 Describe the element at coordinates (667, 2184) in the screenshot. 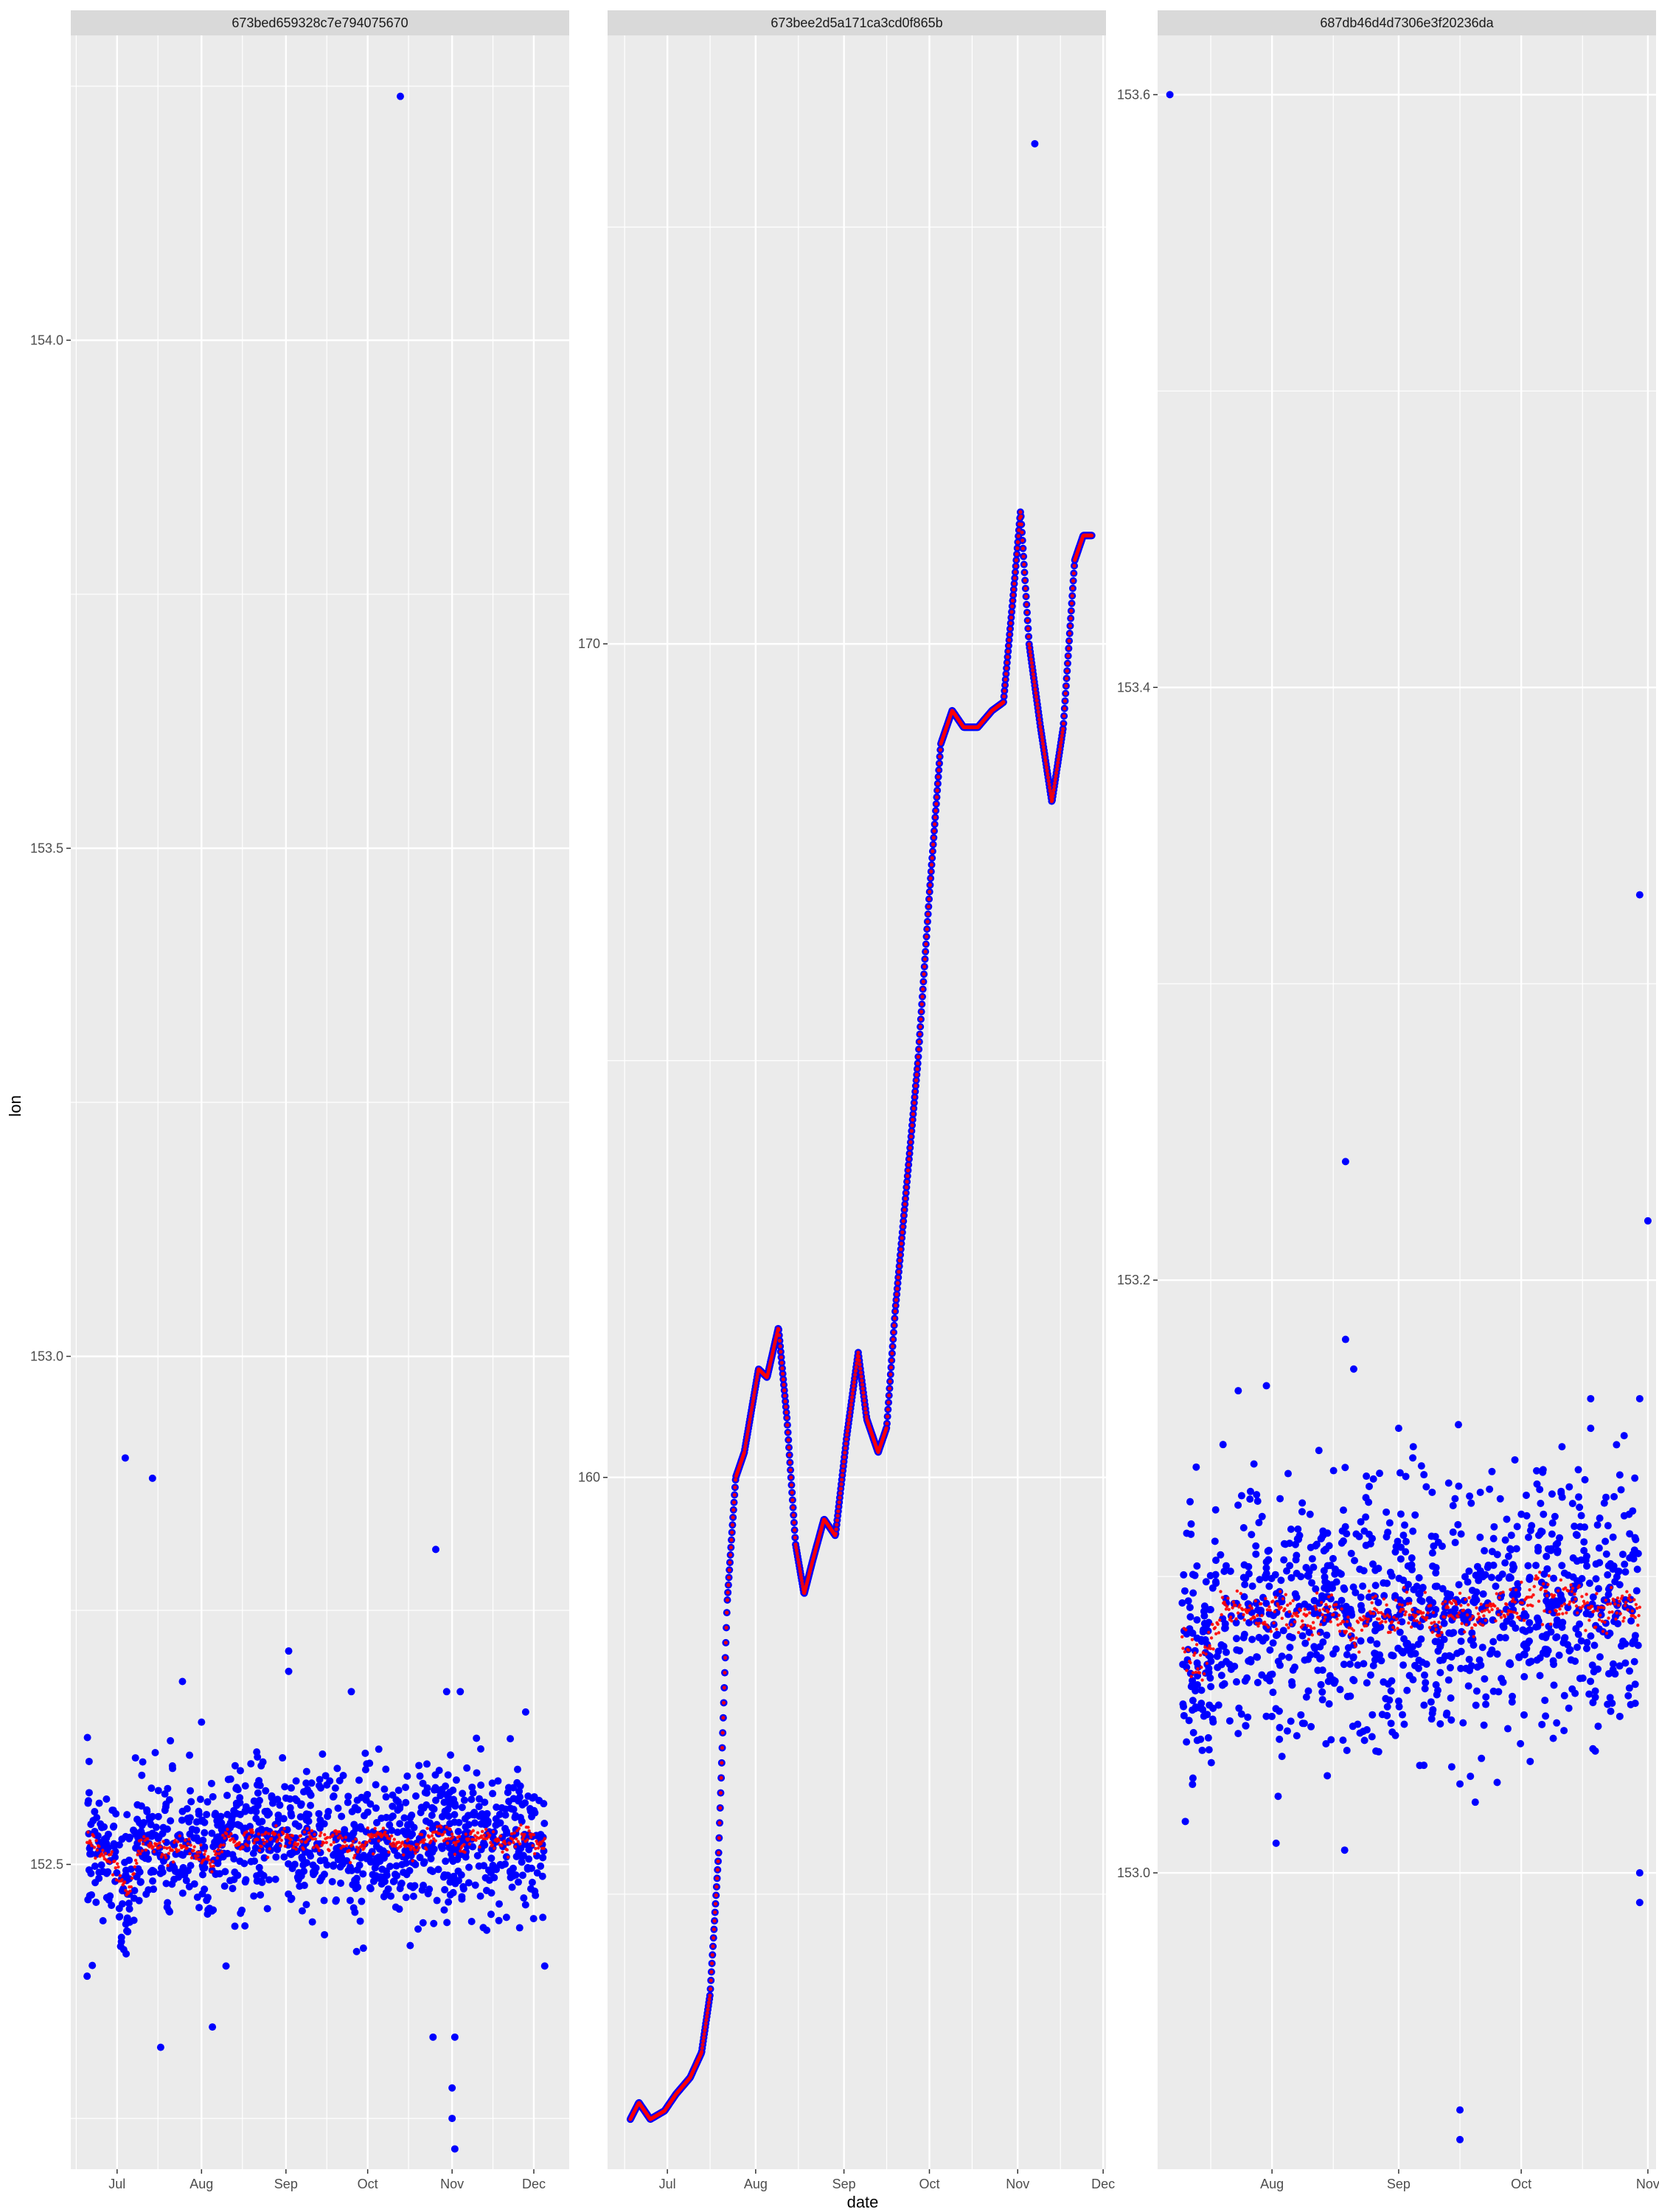

I see `x-tick-label: Jul` at that location.